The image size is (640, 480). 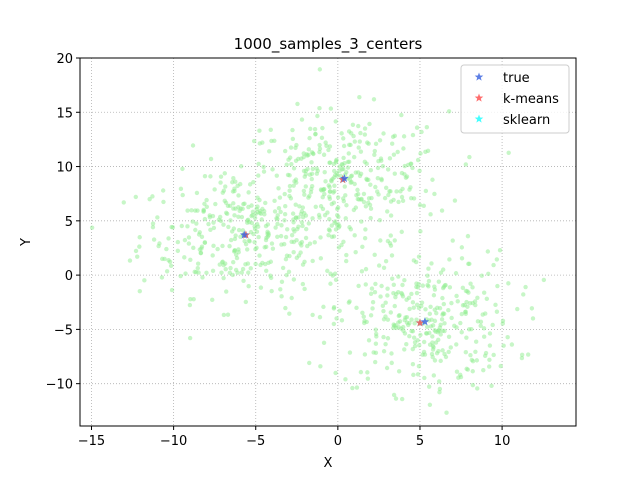 I want to click on legend-label-sklearn: sklearn, so click(x=526, y=120).